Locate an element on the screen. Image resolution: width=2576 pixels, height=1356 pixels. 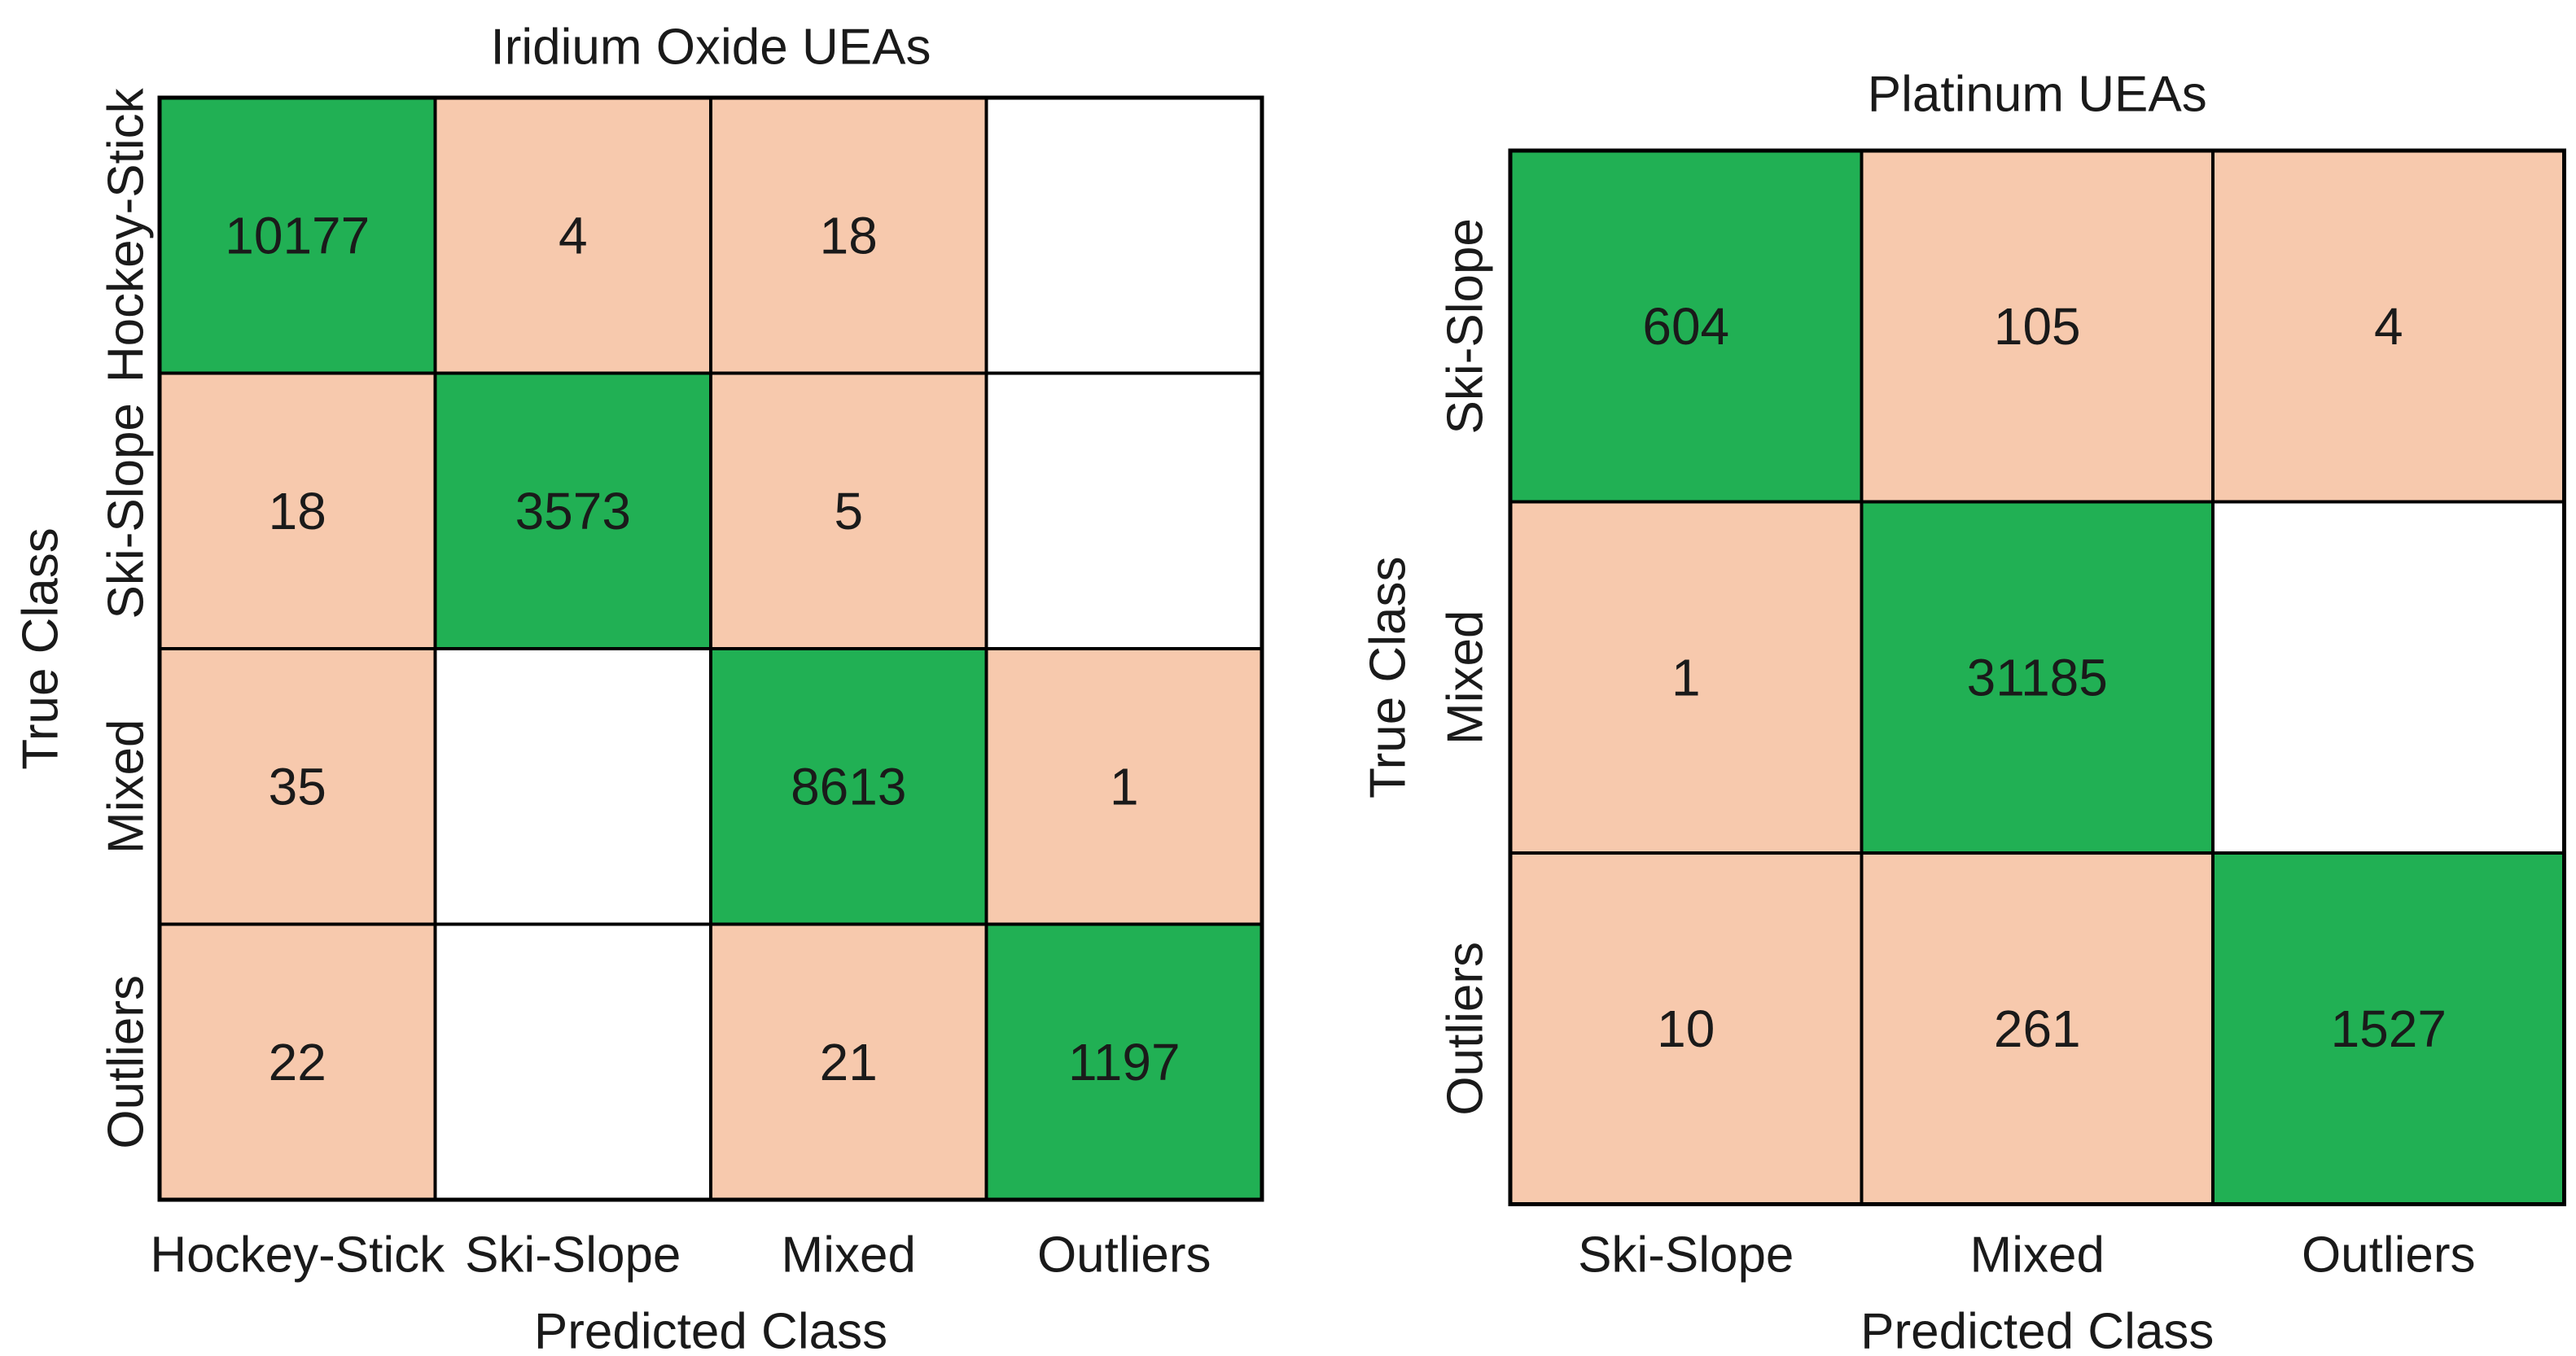
cell-value-r3-c3: 1197 is located at coordinates (1124, 1062).